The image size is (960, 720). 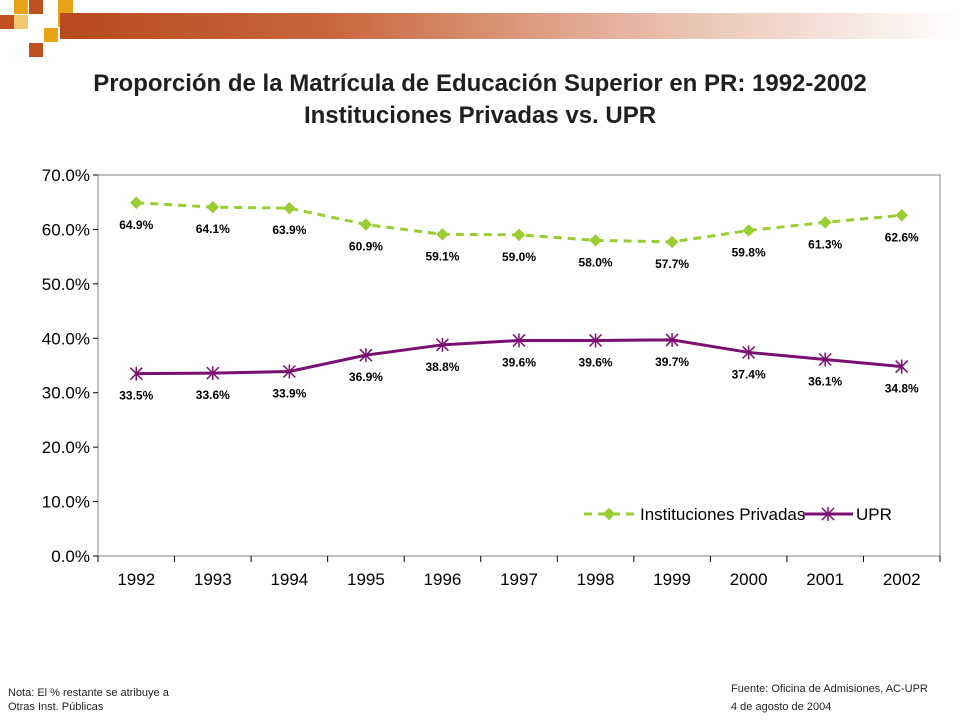 I want to click on decor-square-rust-mid, so click(x=7, y=22).